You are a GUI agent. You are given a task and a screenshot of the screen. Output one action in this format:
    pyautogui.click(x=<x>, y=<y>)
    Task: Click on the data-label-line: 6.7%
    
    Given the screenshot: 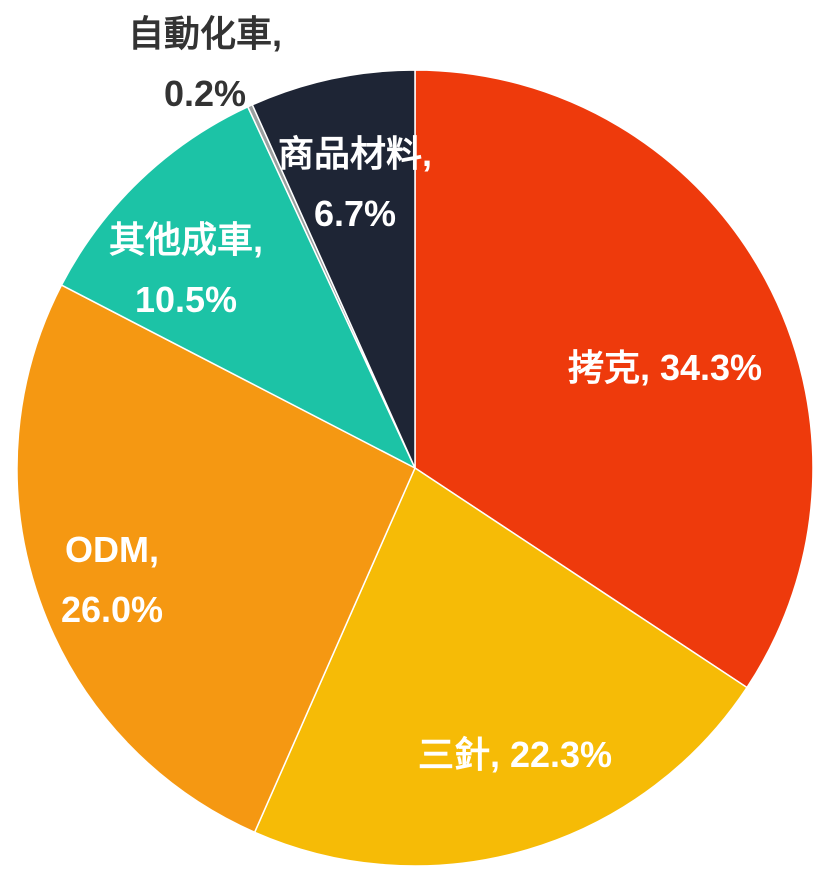 What is the action you would take?
    pyautogui.click(x=355, y=213)
    